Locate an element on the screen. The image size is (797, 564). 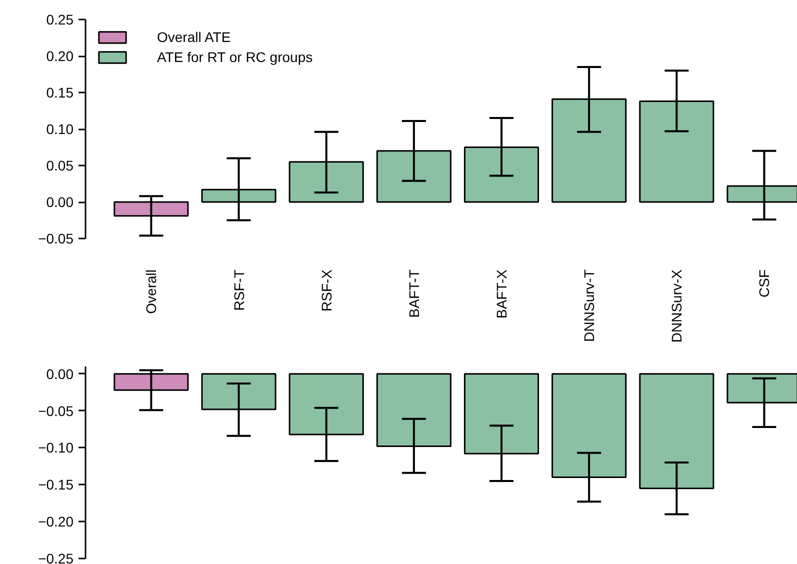
y-tick-label: 0.15 is located at coordinates (60, 92).